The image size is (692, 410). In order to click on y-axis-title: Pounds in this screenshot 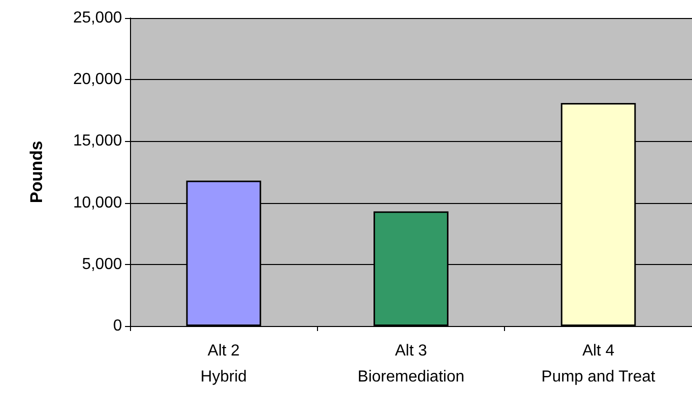, I will do `click(36, 172)`.